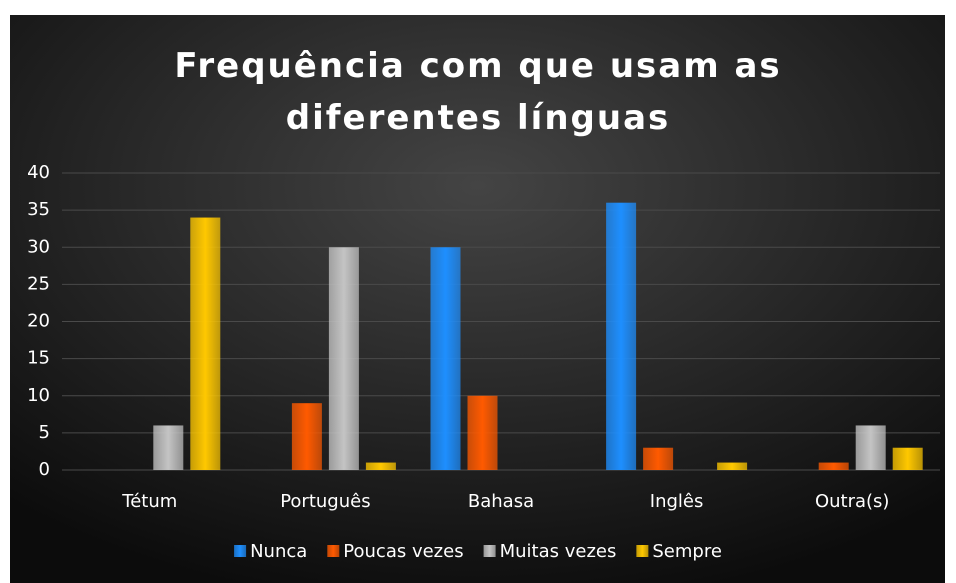 Image resolution: width=956 pixels, height=583 pixels. I want to click on x-tick-label: Bahasa, so click(501, 501).